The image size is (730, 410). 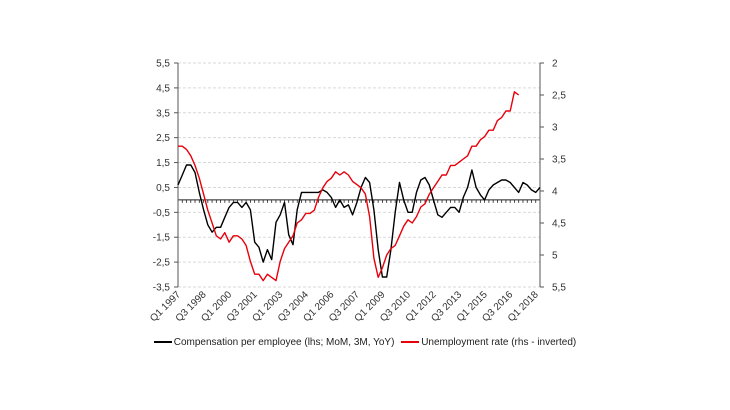 What do you see at coordinates (555, 192) in the screenshot?
I see `right-tick-label: 4` at bounding box center [555, 192].